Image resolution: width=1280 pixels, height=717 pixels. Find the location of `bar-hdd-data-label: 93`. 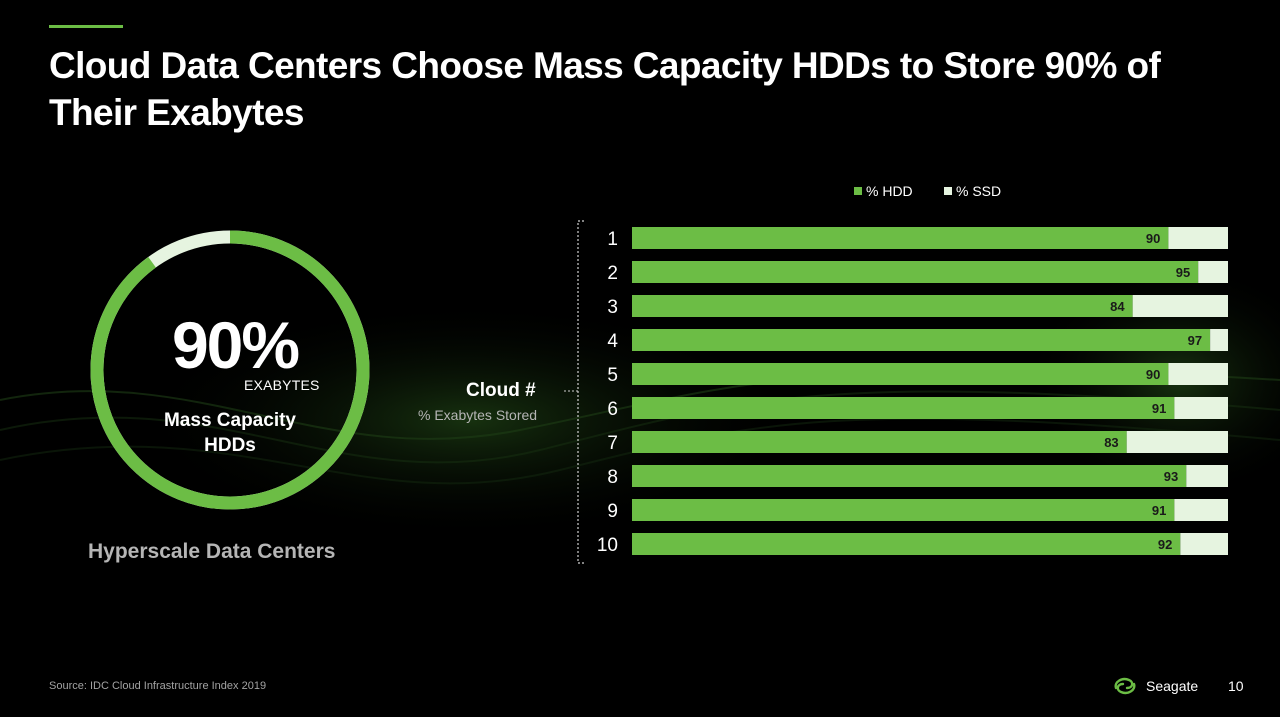

bar-hdd-data-label: 93 is located at coordinates (1171, 476).